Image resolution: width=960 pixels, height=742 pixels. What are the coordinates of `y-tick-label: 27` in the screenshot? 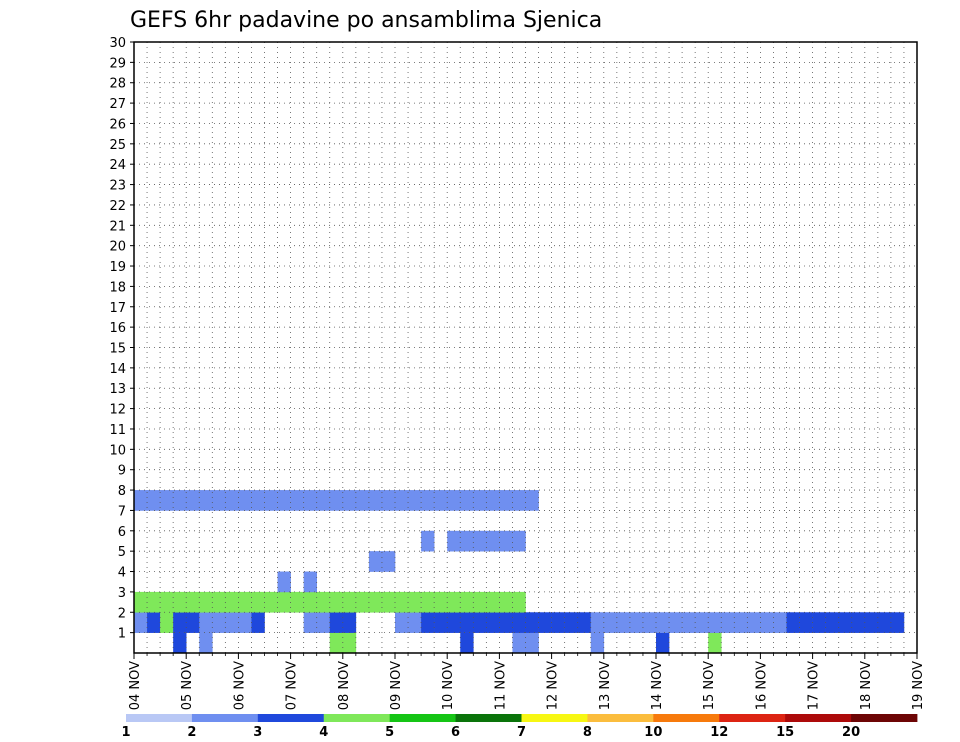 It's located at (117, 104).